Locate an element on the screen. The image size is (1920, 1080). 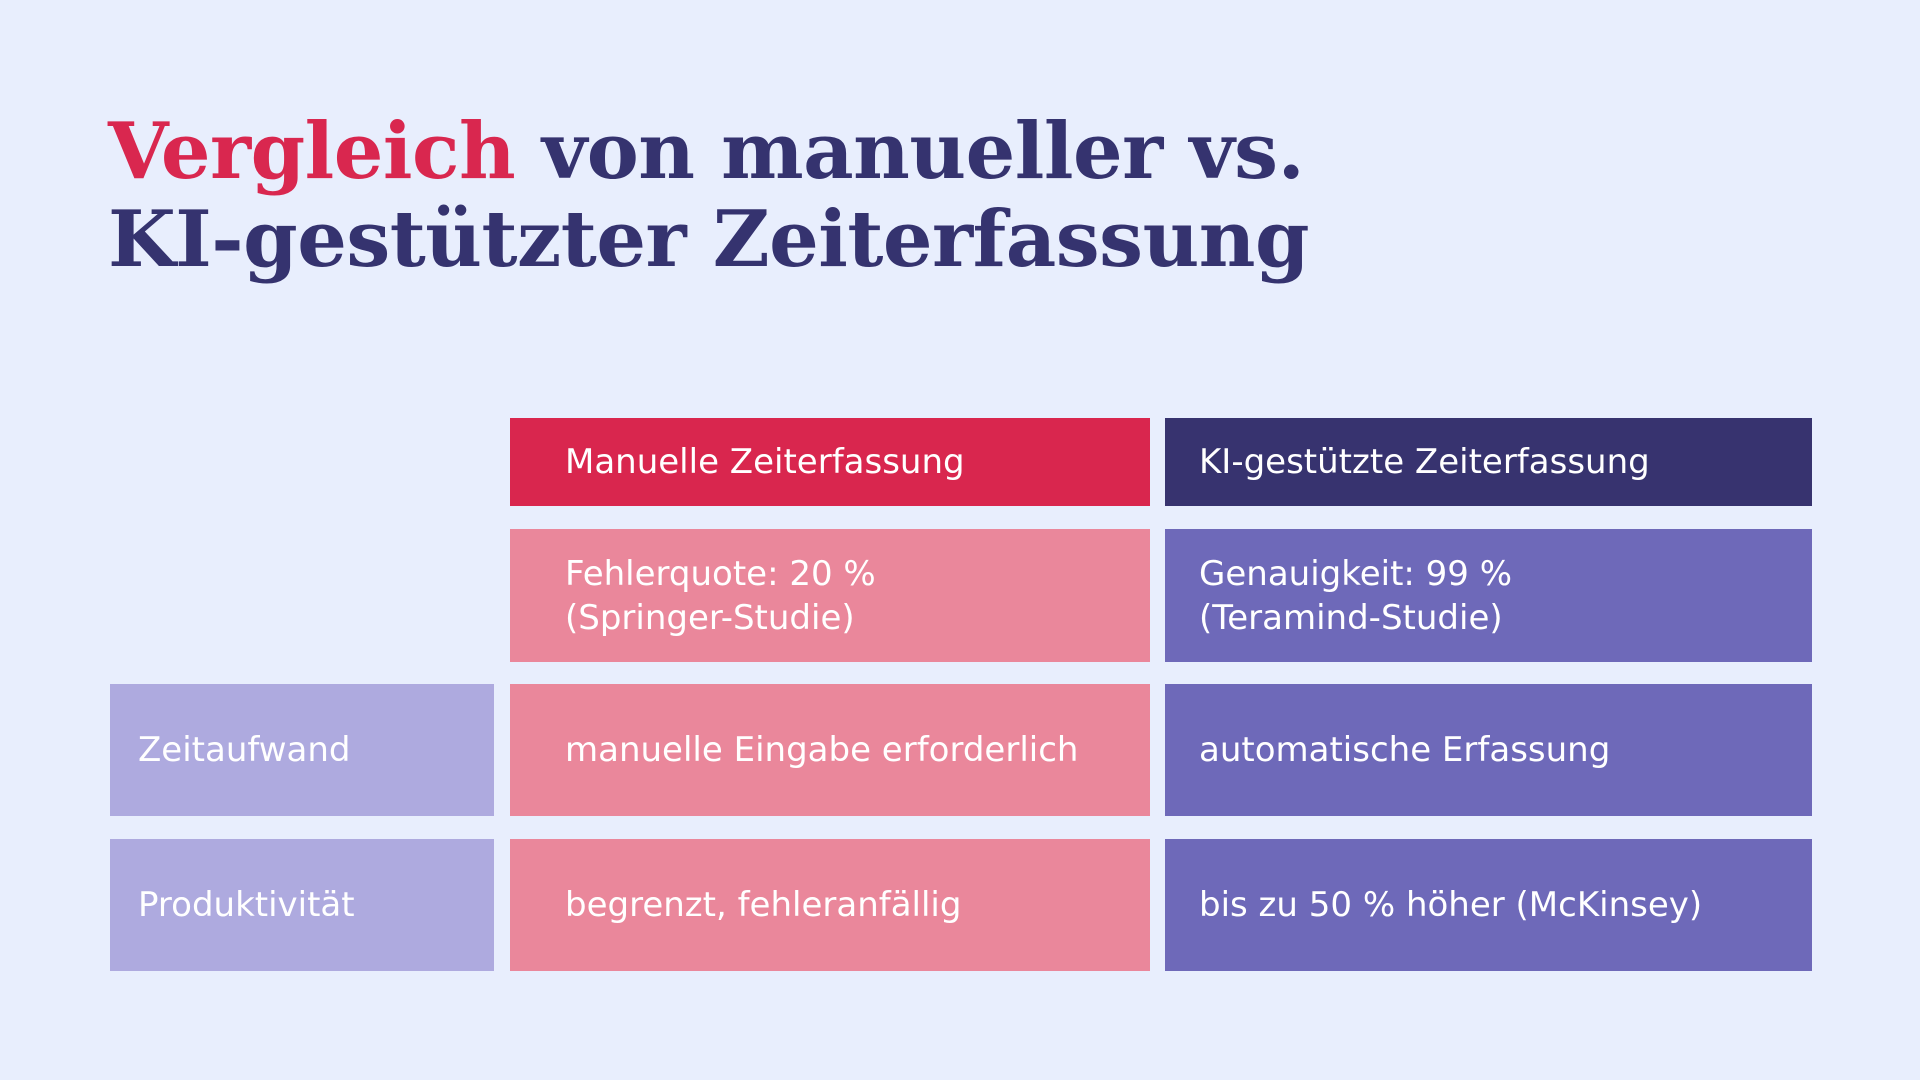
header-ki: KI-gestützte Zeiterfassung is located at coordinates (1488, 462).